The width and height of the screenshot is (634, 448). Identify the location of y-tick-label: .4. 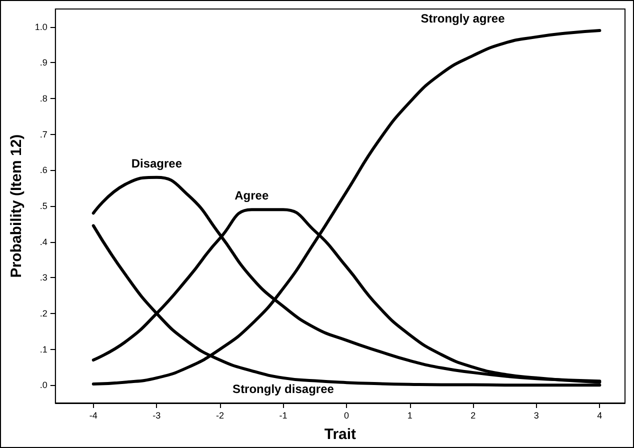
(44, 241).